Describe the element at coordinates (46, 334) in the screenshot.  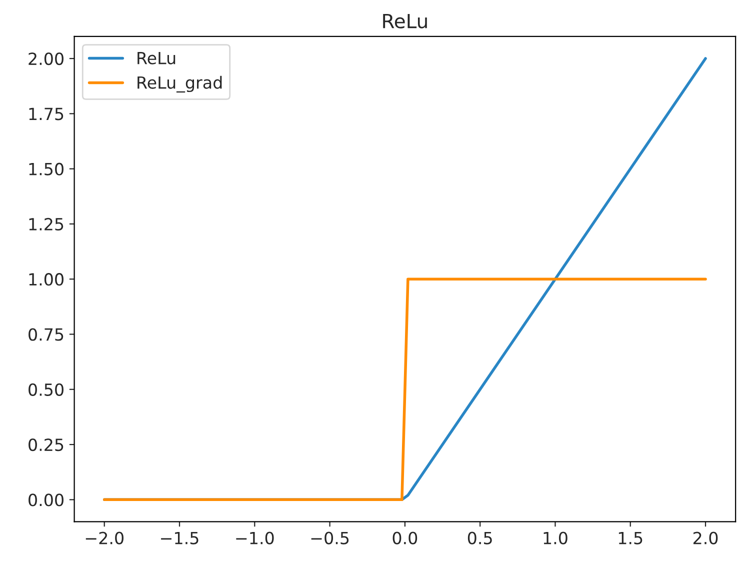
I see `y-tick-label: 0.75` at that location.